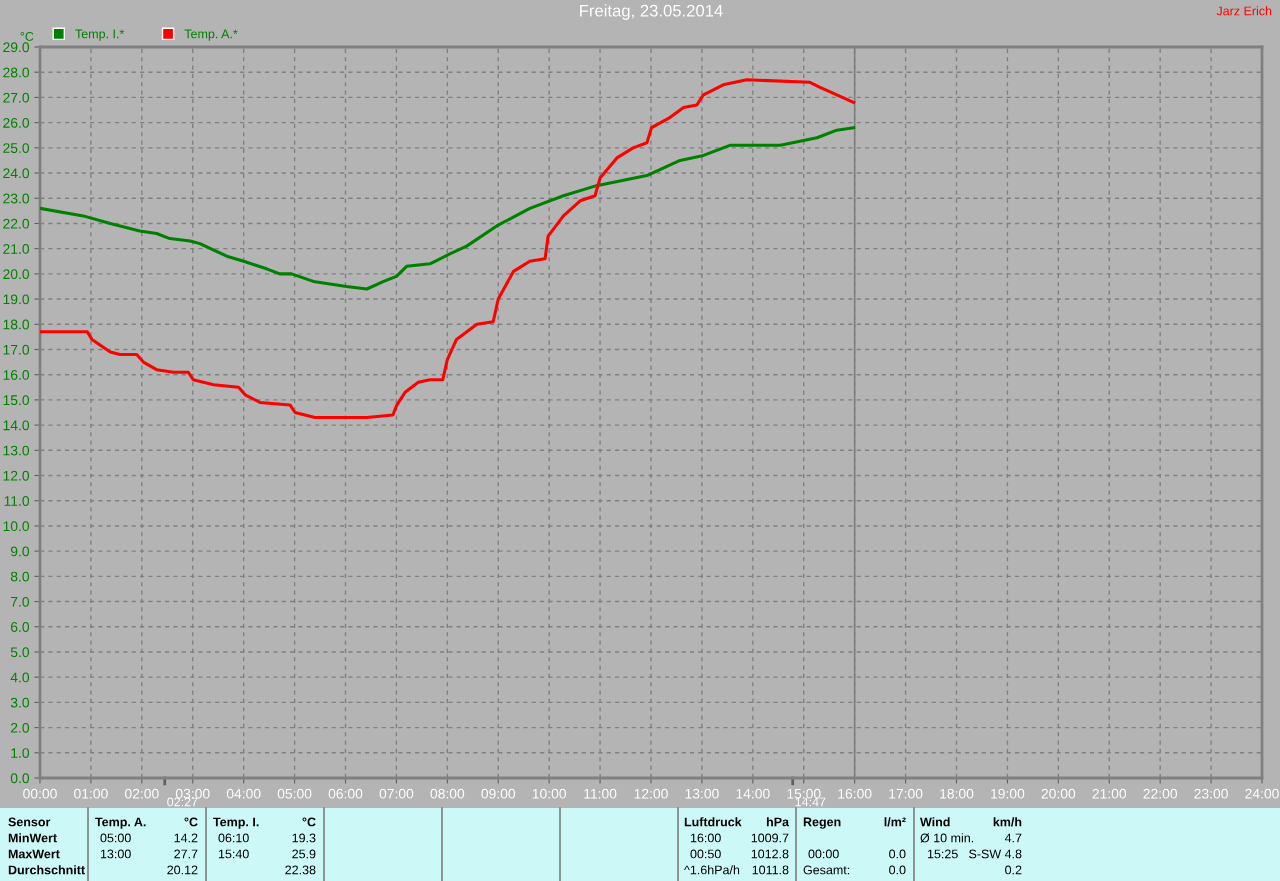 The image size is (1280, 881). What do you see at coordinates (1244, 11) in the screenshot?
I see `text: Jarz Erich` at bounding box center [1244, 11].